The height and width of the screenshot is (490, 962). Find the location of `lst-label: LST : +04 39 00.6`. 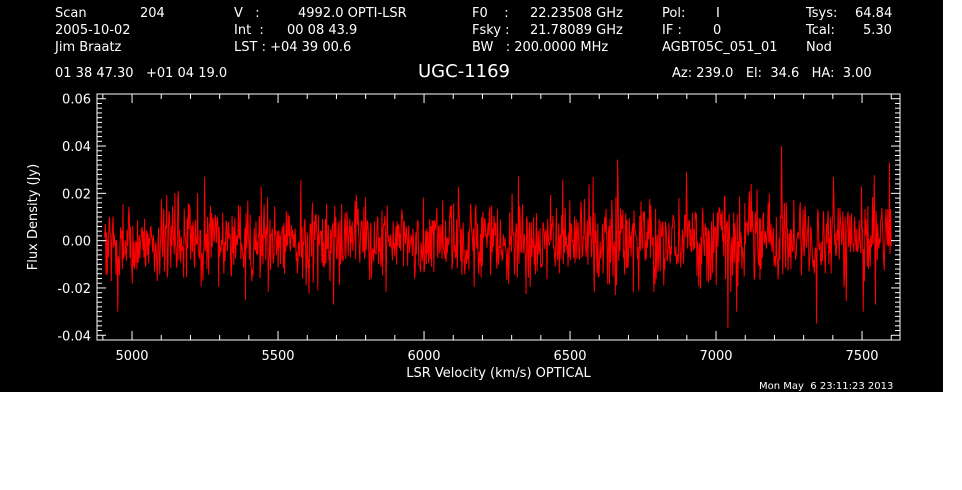

lst-label: LST : +04 39 00.6 is located at coordinates (293, 47).